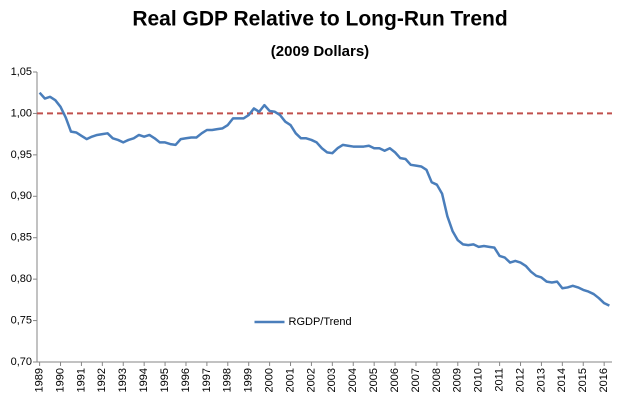 This screenshot has height=418, width=640. I want to click on x-tick-label: 2008, so click(437, 380).